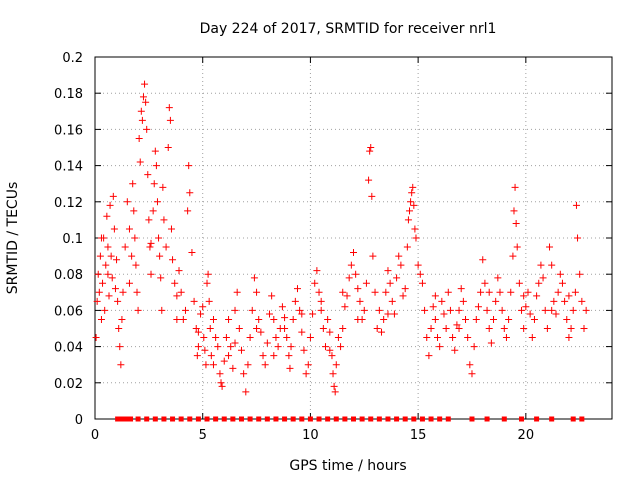 The width and height of the screenshot is (640, 480). What do you see at coordinates (68, 203) in the screenshot?
I see `y-tick-label: 0.12` at bounding box center [68, 203].